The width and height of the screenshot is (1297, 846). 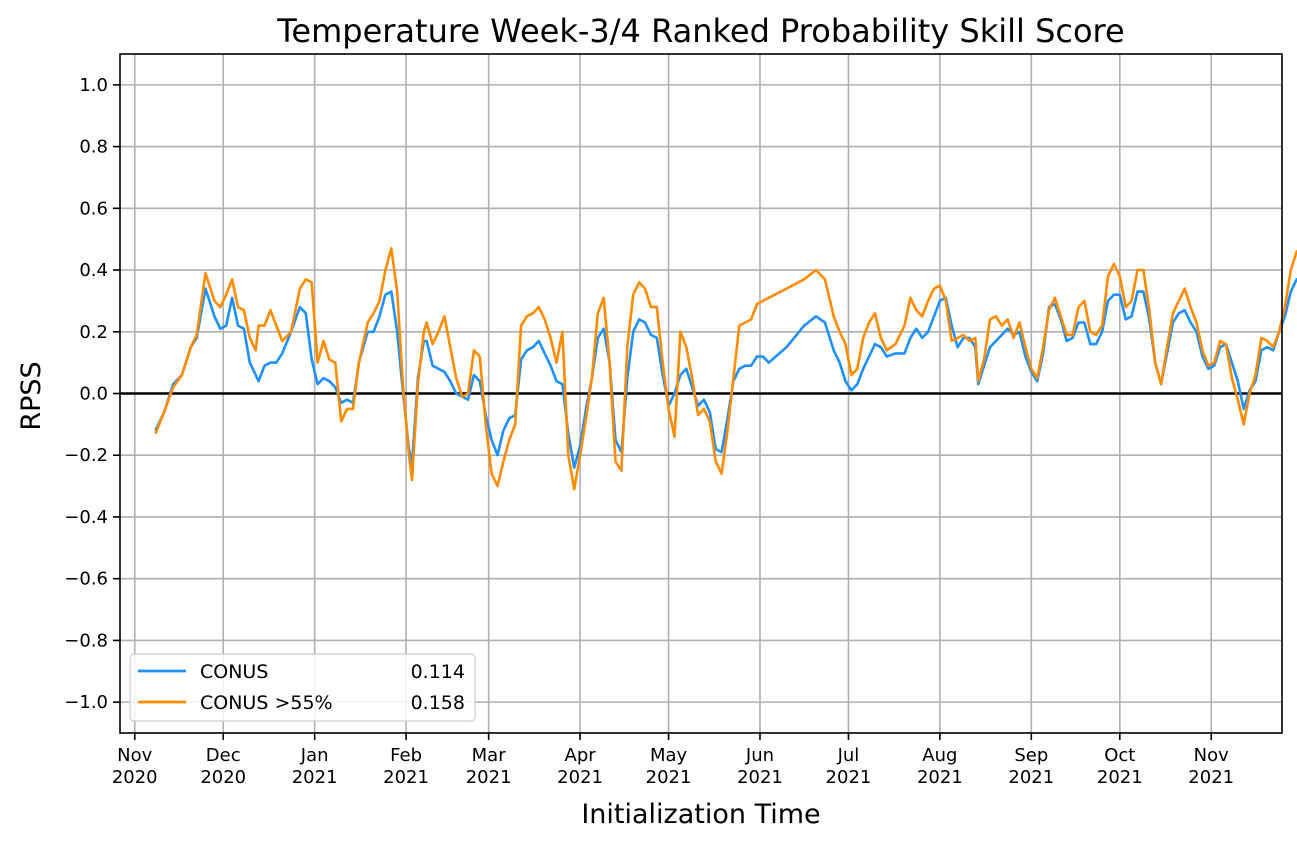 What do you see at coordinates (438, 703) in the screenshot?
I see `legend-value-conus-55: 0.158` at bounding box center [438, 703].